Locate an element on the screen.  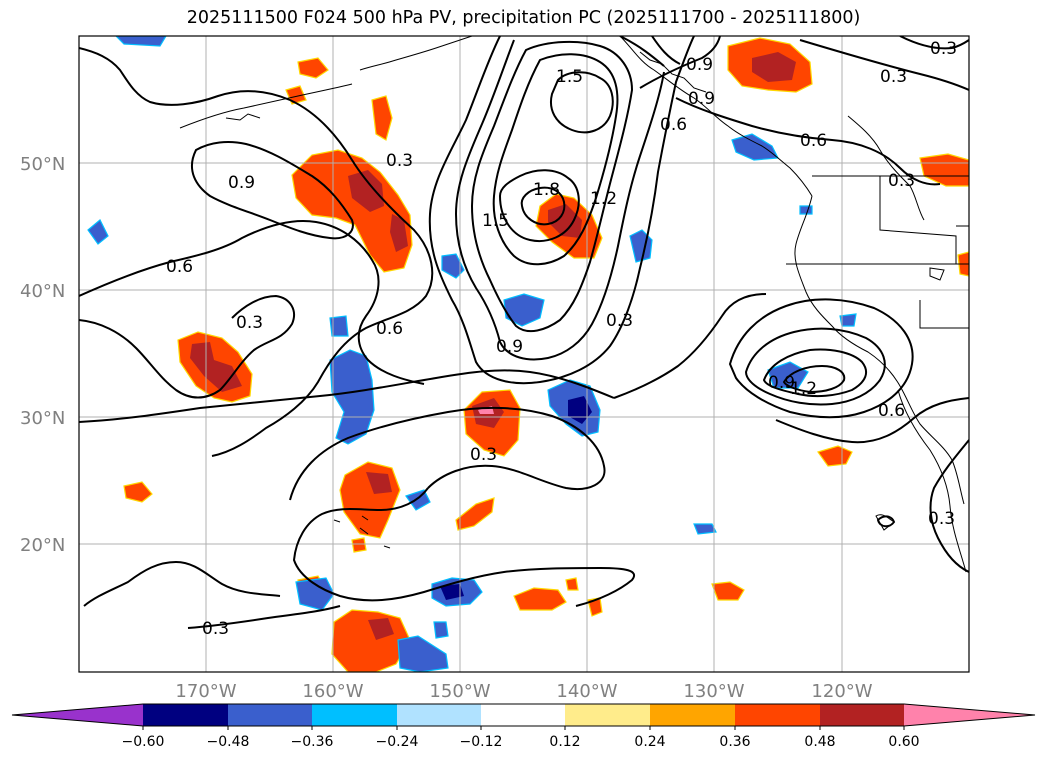
colorbar-tick-label: −0.36 is located at coordinates (312, 742).